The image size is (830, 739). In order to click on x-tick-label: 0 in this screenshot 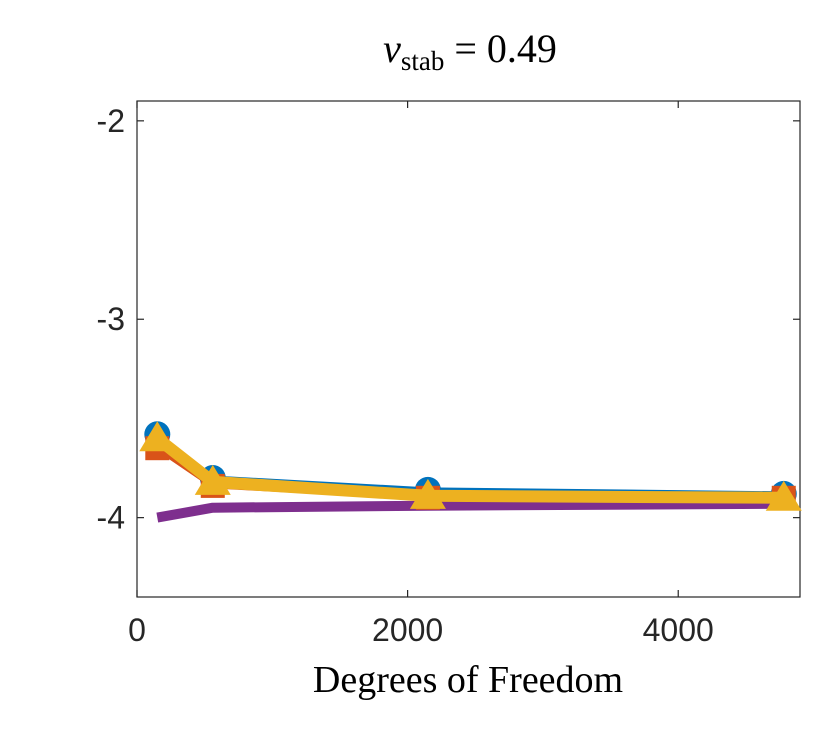, I will do `click(137, 630)`.